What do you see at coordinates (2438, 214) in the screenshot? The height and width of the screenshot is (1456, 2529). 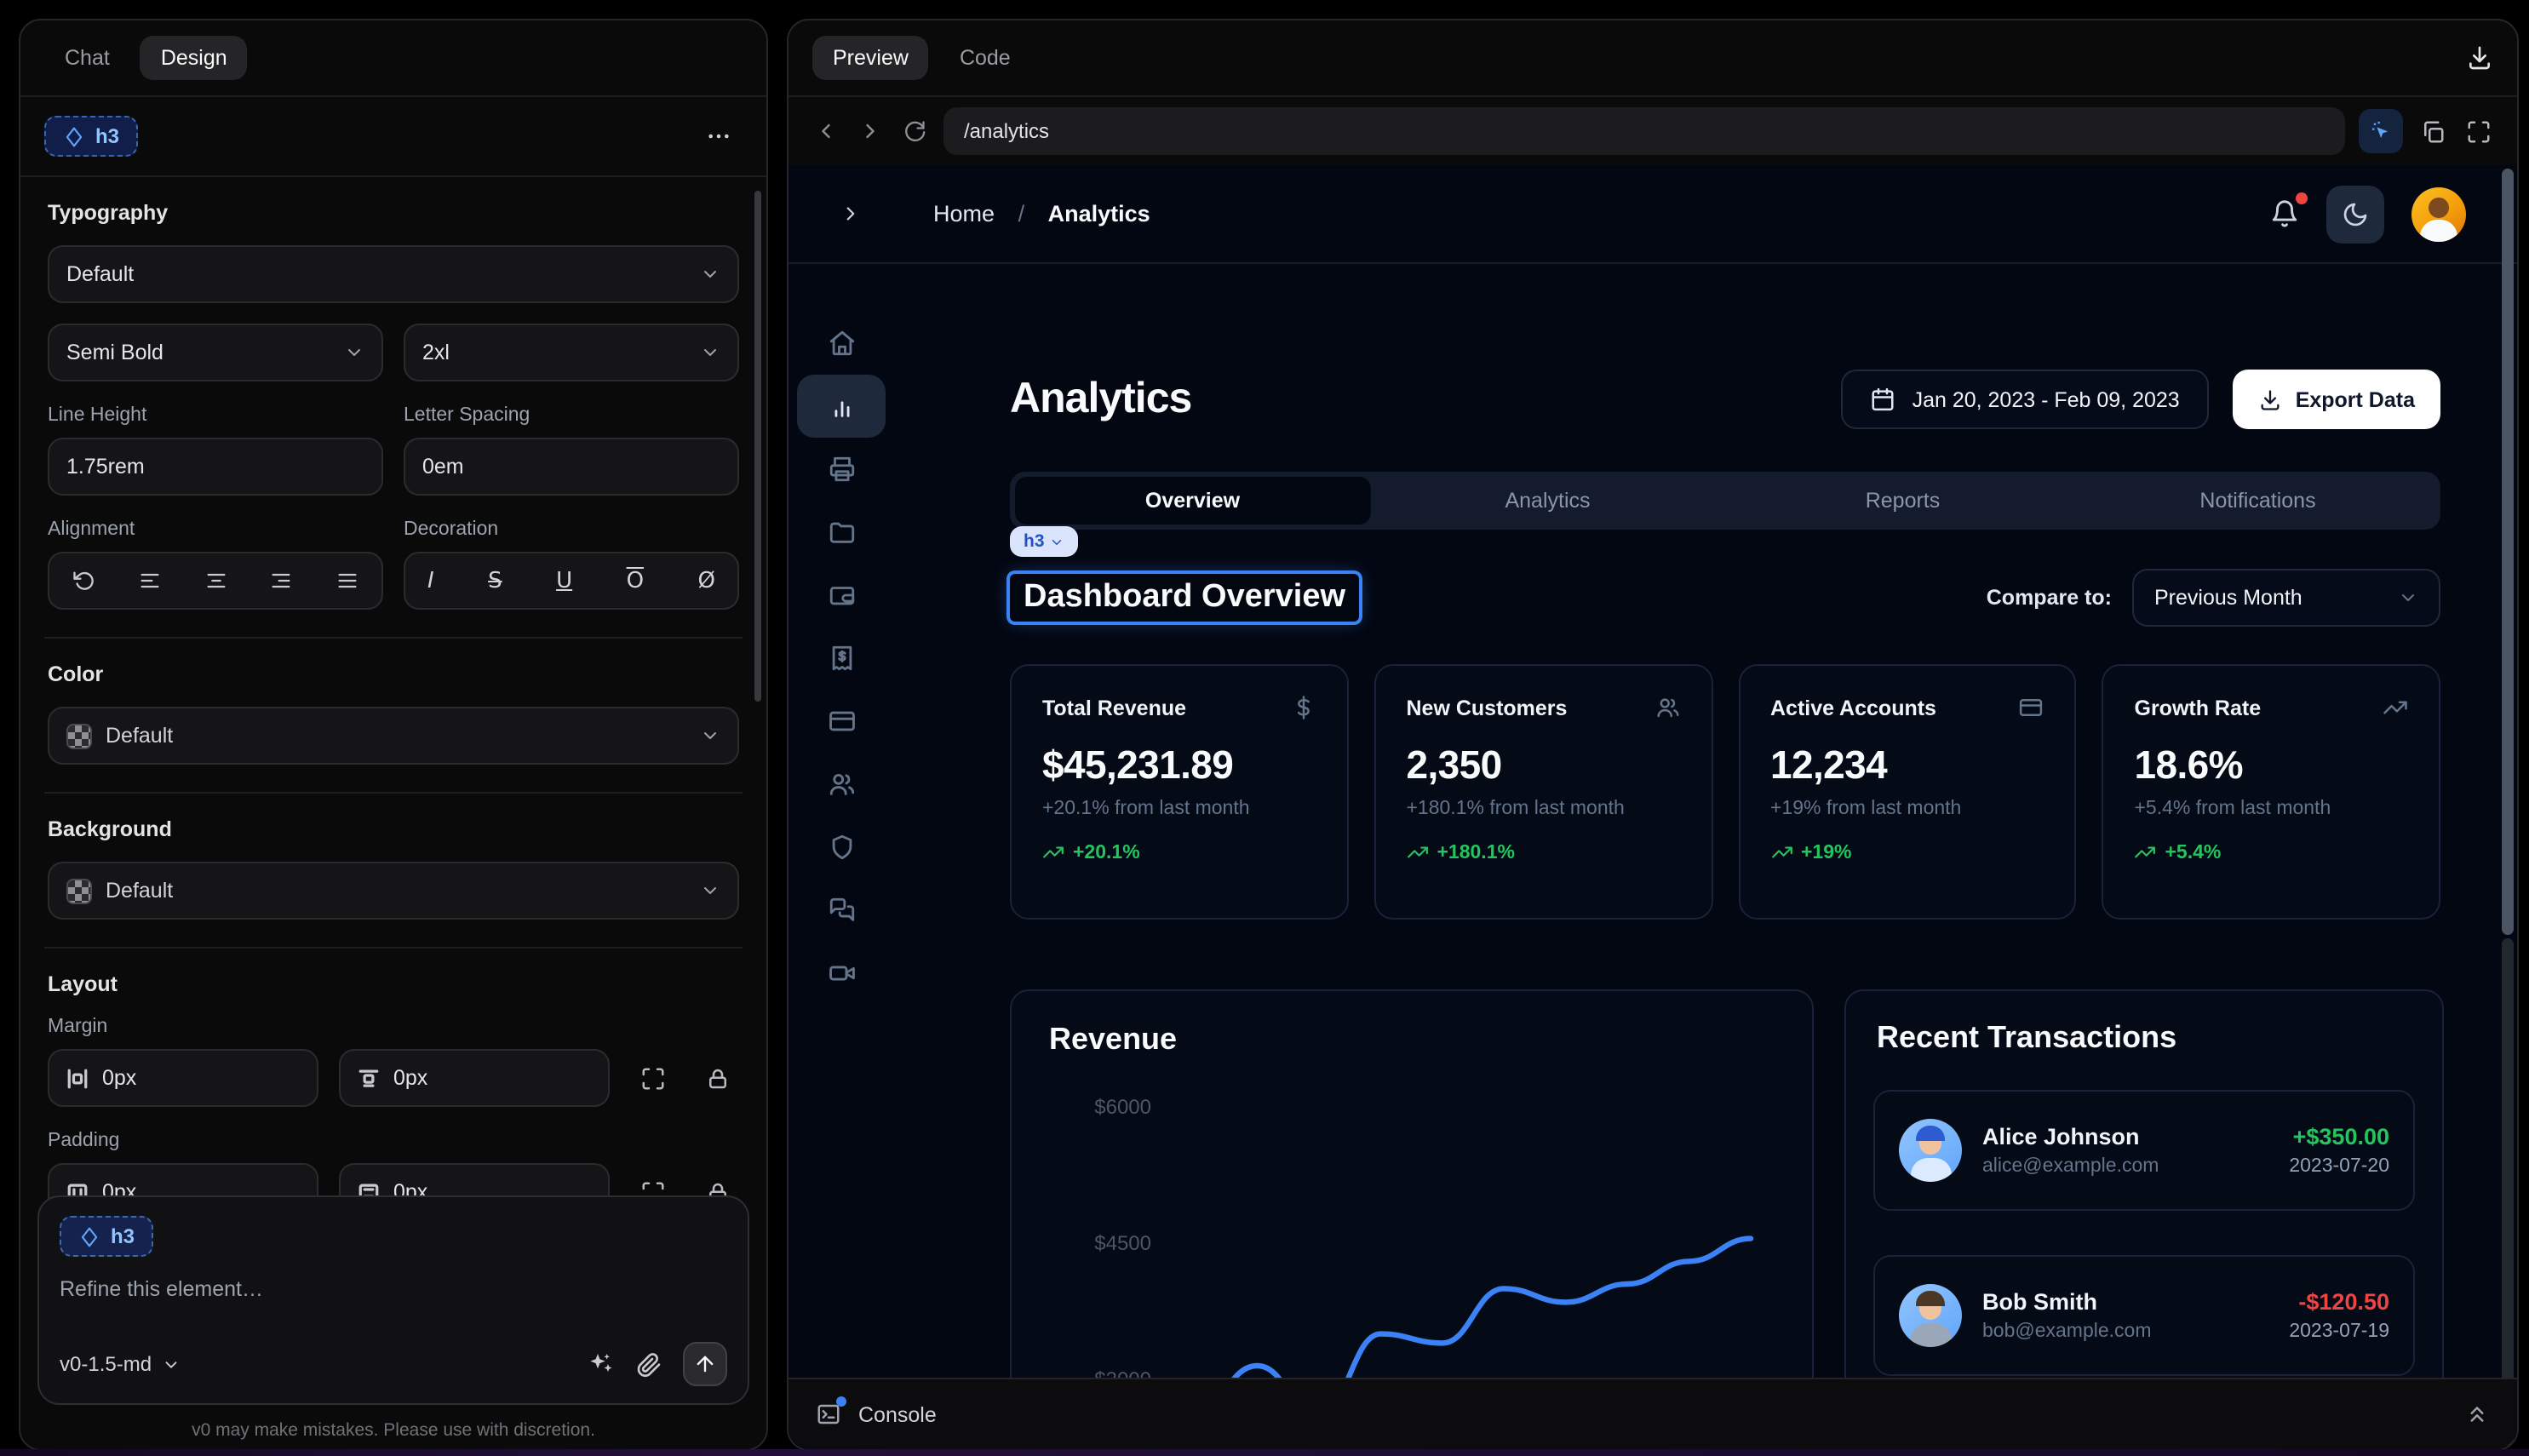 I see `user-avatar` at bounding box center [2438, 214].